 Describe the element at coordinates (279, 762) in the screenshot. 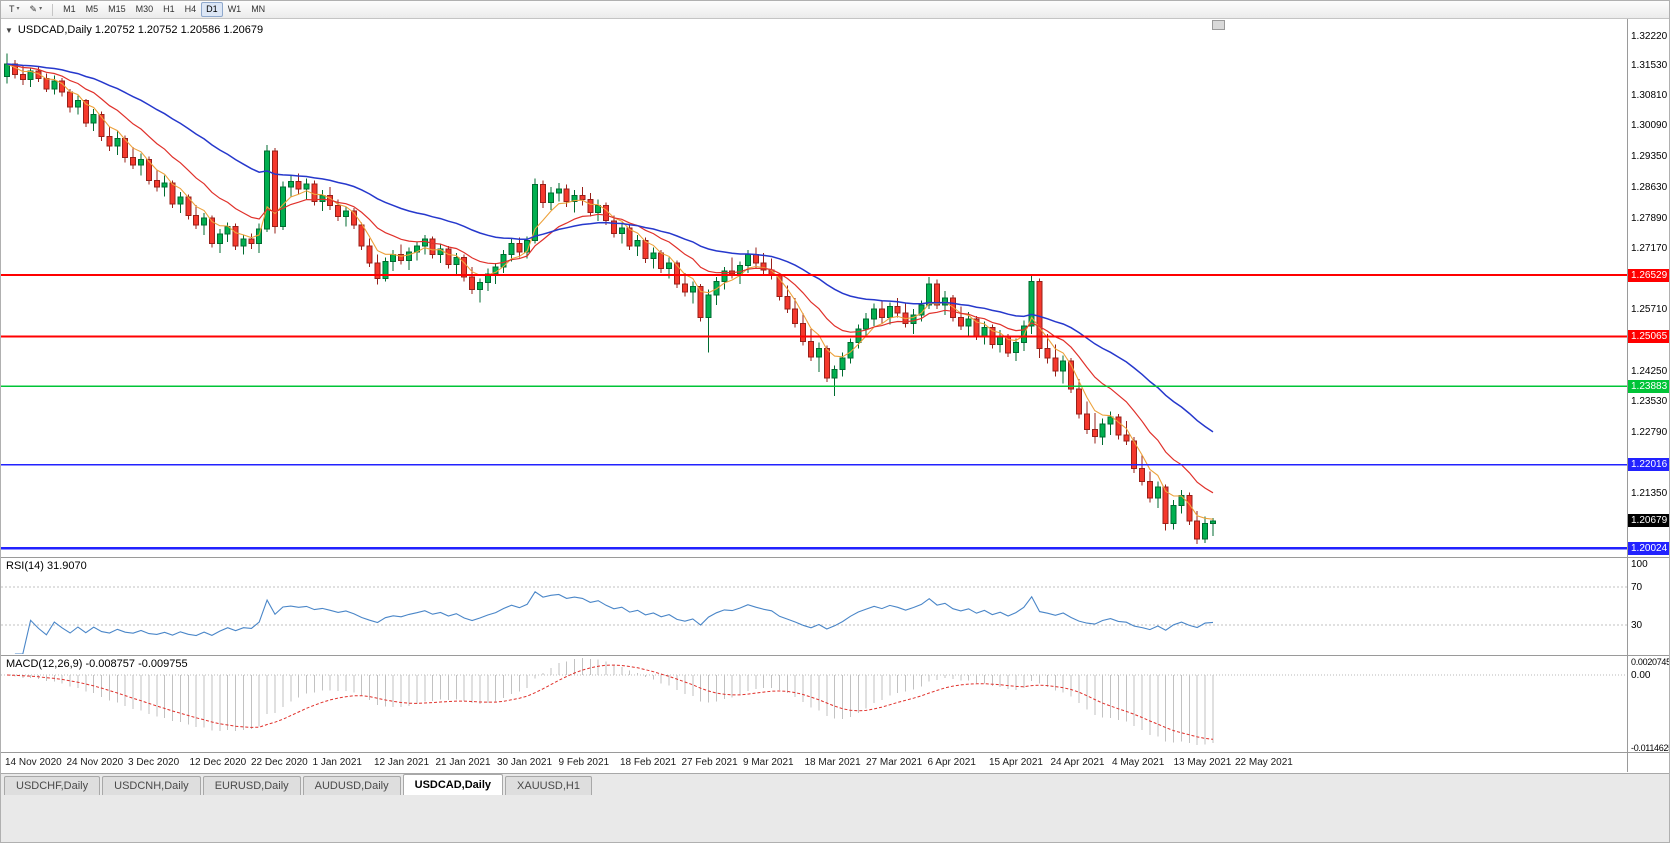

I see `date-label: 22 Dec 2020` at that location.